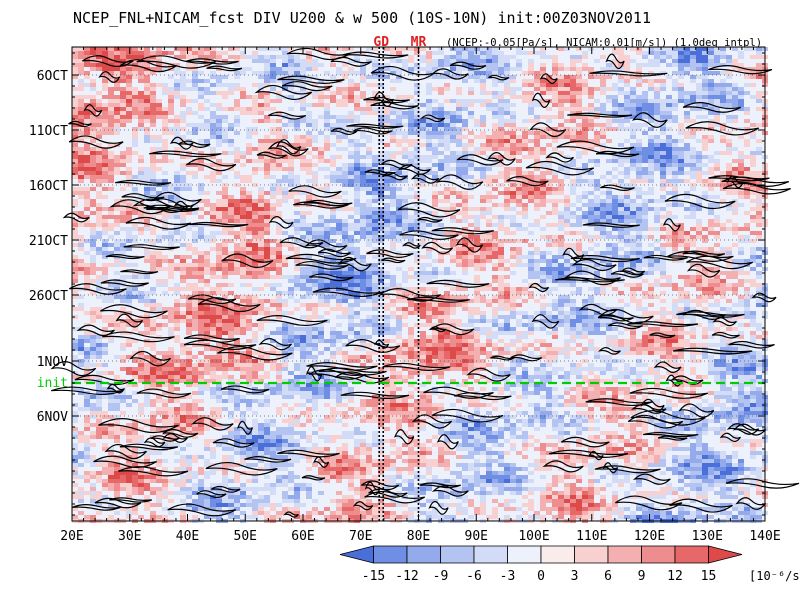 The width and height of the screenshot is (800, 600). Describe the element at coordinates (774, 576) in the screenshot. I see `colorbar-unit: [10⁻⁶/s]` at that location.